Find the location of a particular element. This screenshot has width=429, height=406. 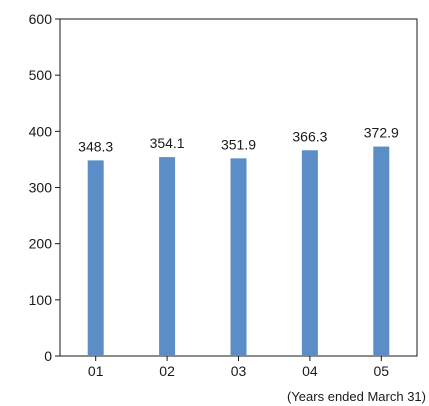

y-tick-label: 400 is located at coordinates (41, 131).